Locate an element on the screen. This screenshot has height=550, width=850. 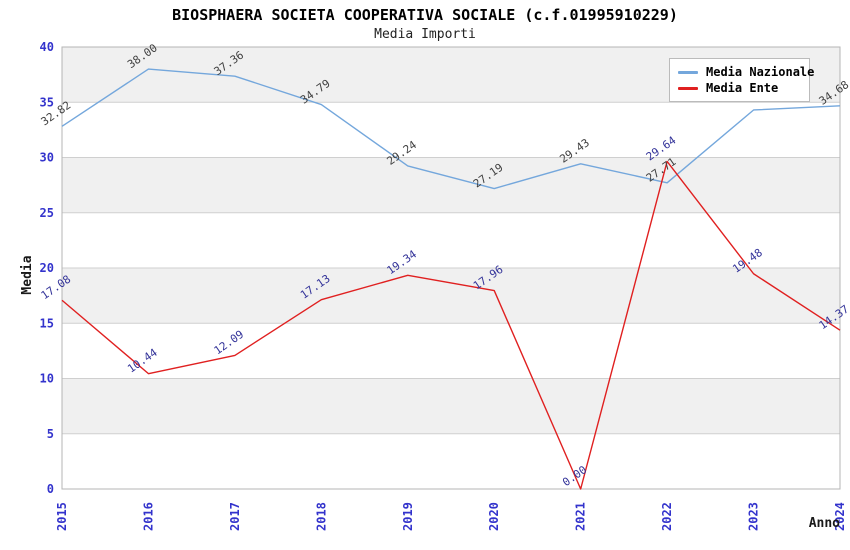
y-tick-label: 10 is located at coordinates (47, 379).